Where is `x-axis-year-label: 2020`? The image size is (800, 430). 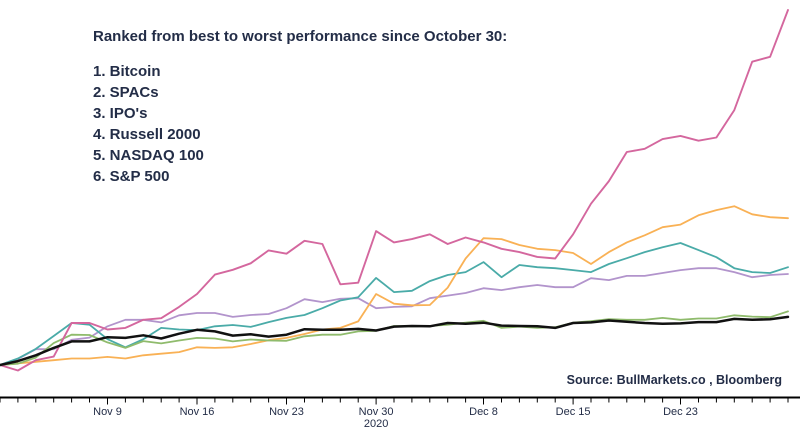
x-axis-year-label: 2020 is located at coordinates (376, 424).